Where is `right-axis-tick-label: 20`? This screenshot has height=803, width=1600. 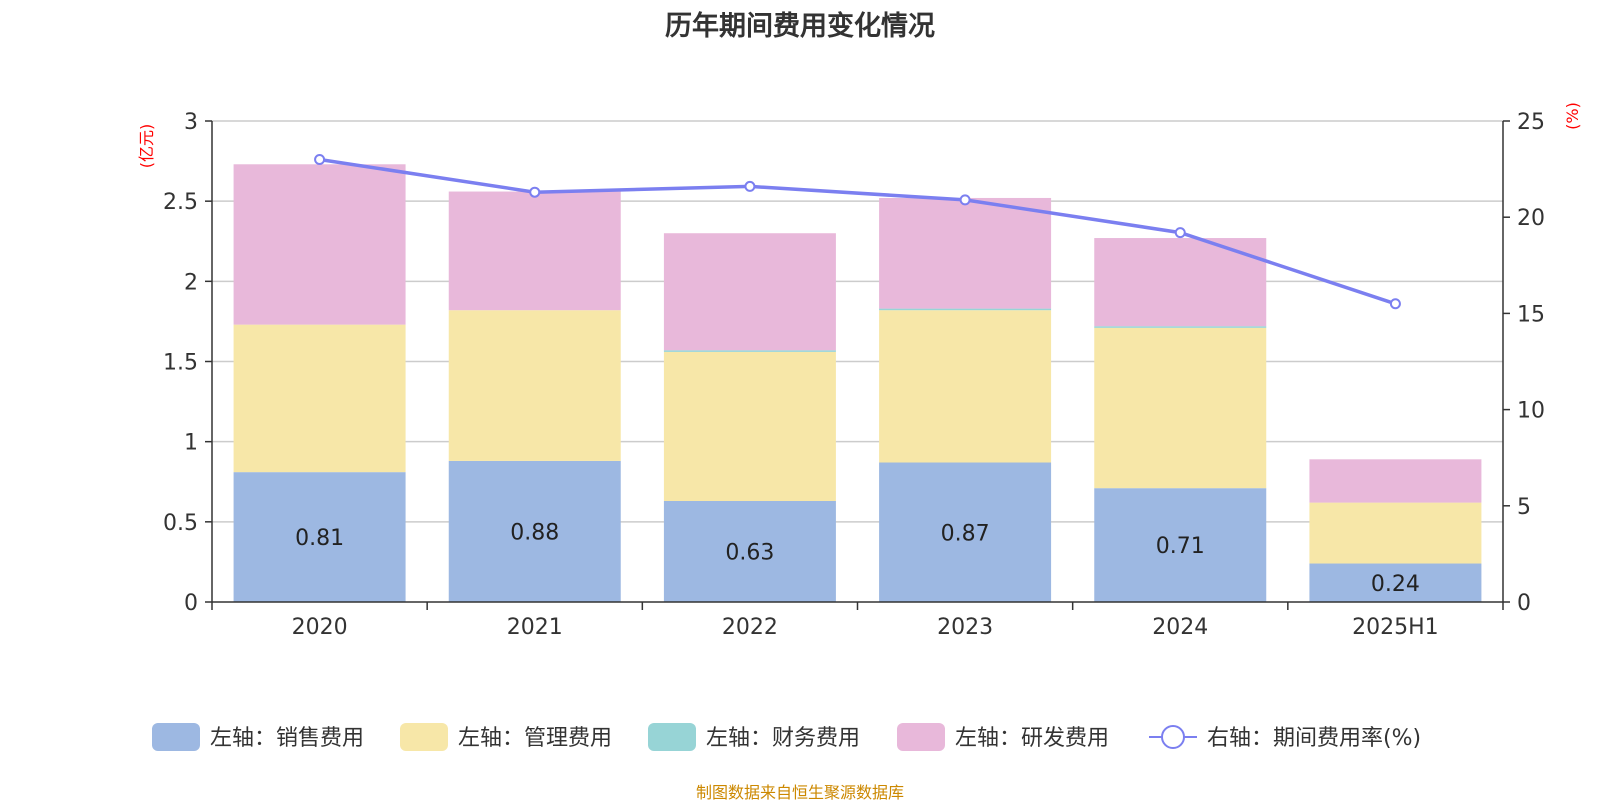
right-axis-tick-label: 20 is located at coordinates (1531, 218).